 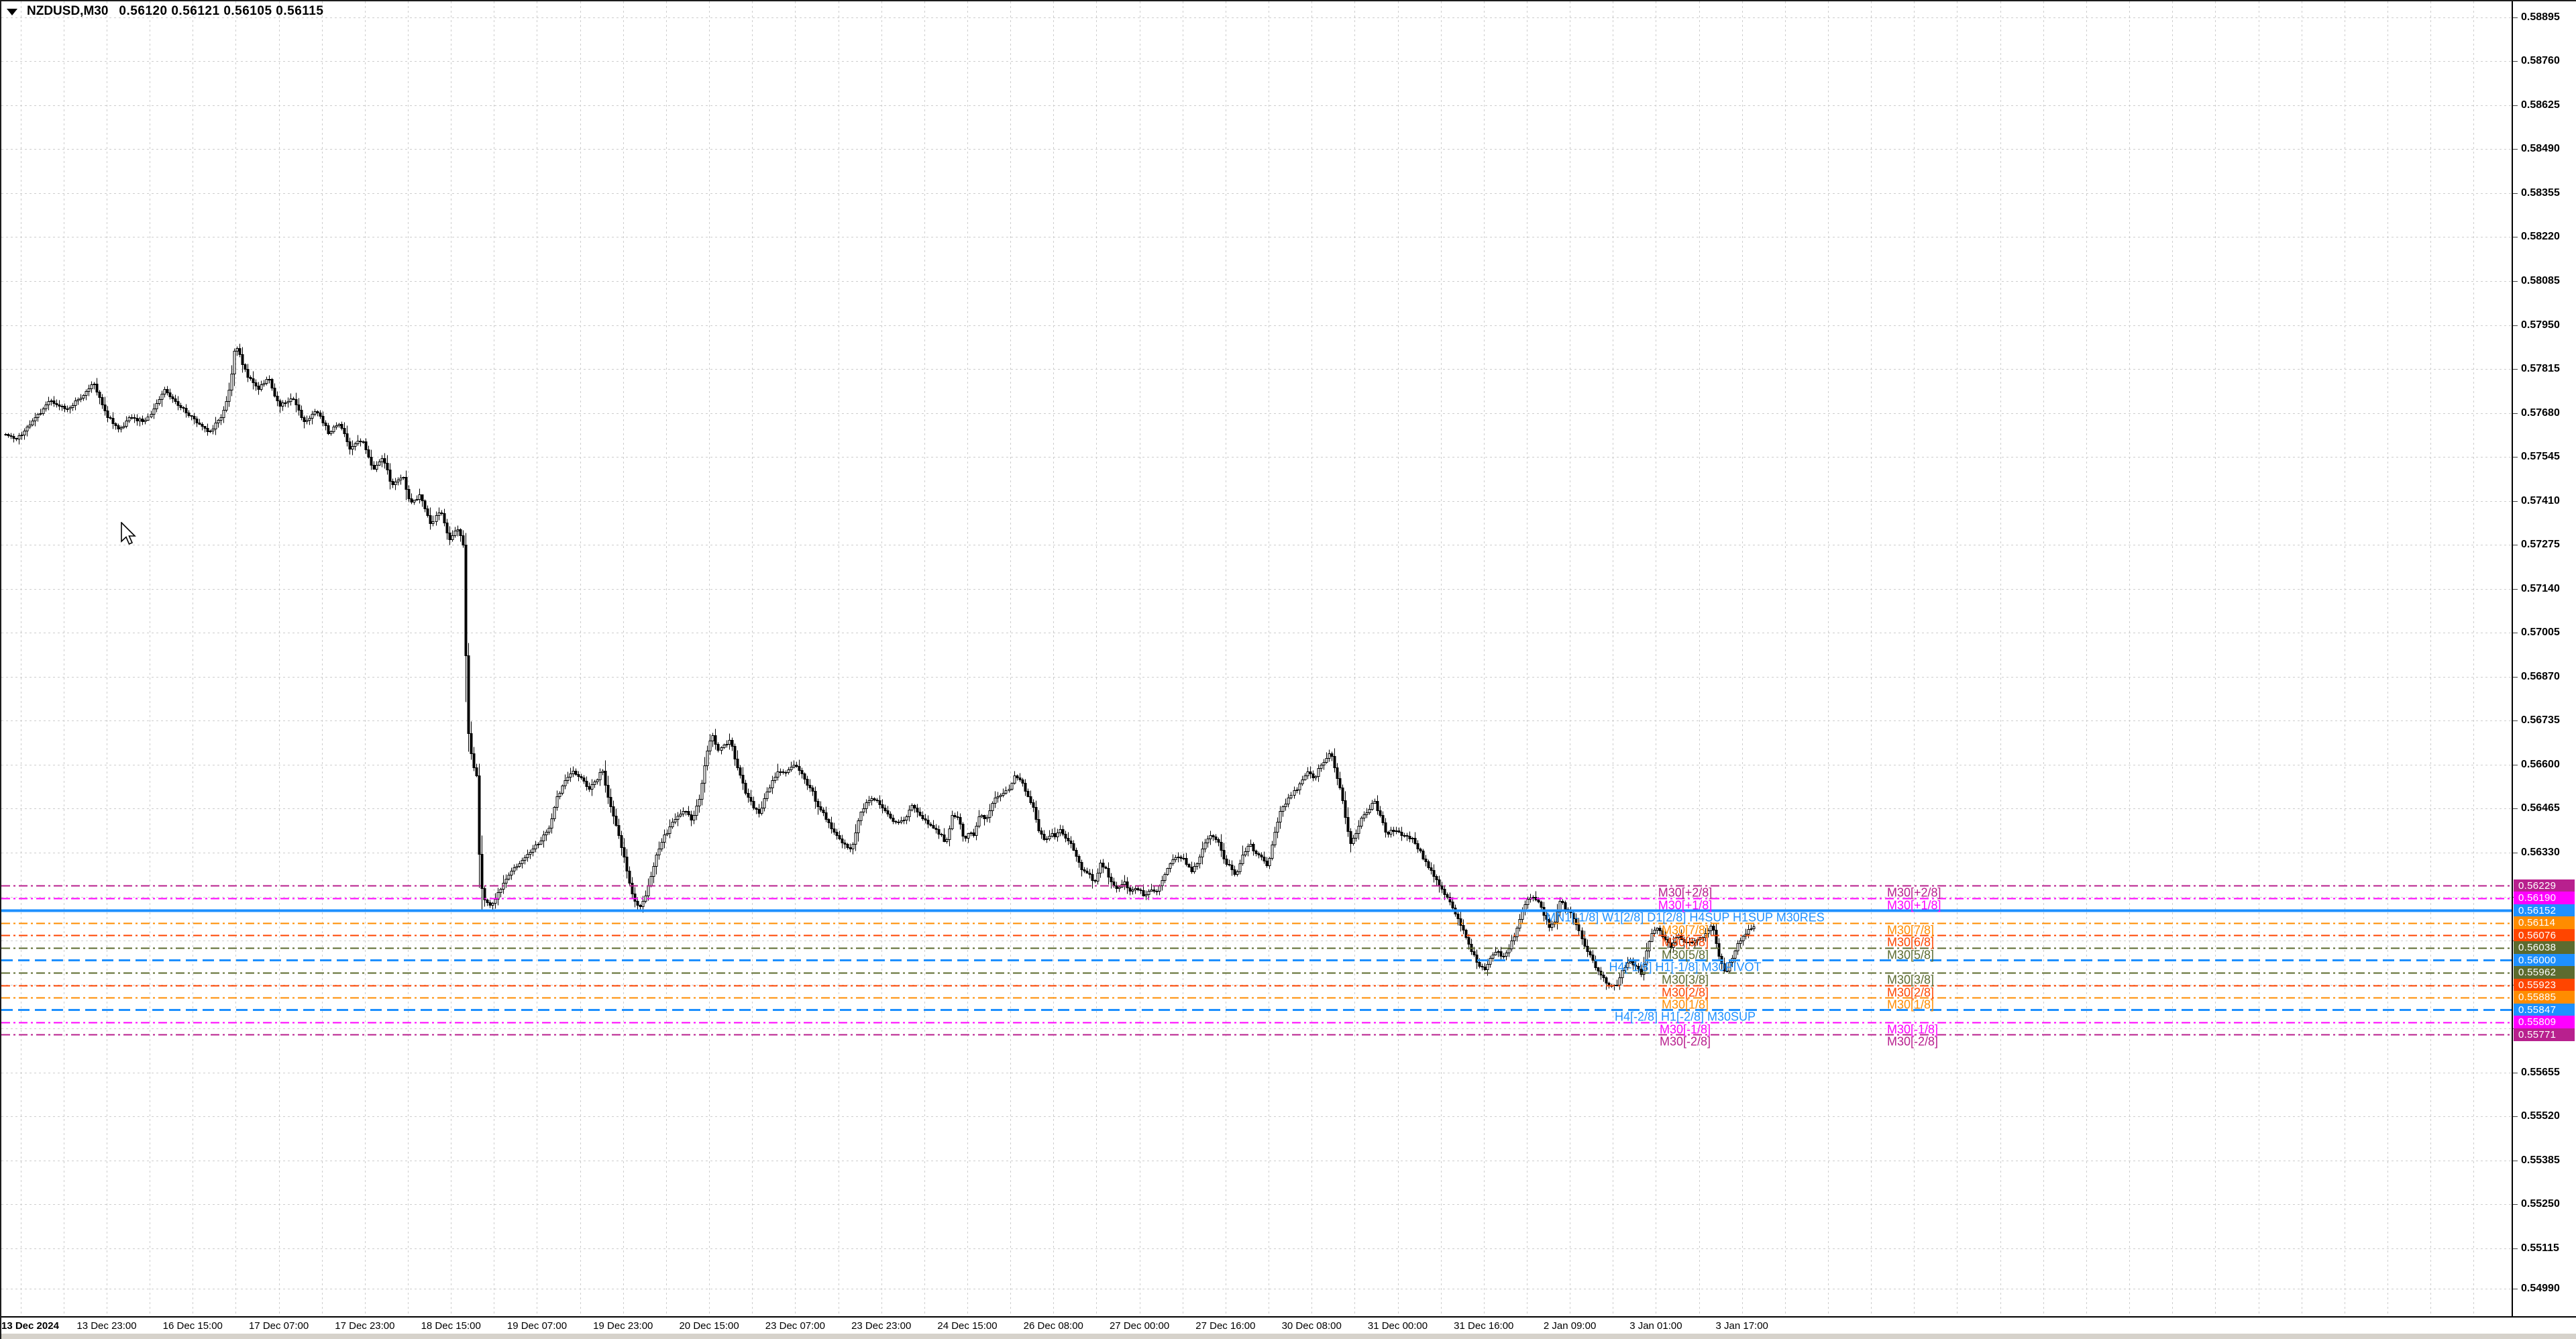 I want to click on time-axis-label: 13 Dec 23:00, so click(x=106, y=1326).